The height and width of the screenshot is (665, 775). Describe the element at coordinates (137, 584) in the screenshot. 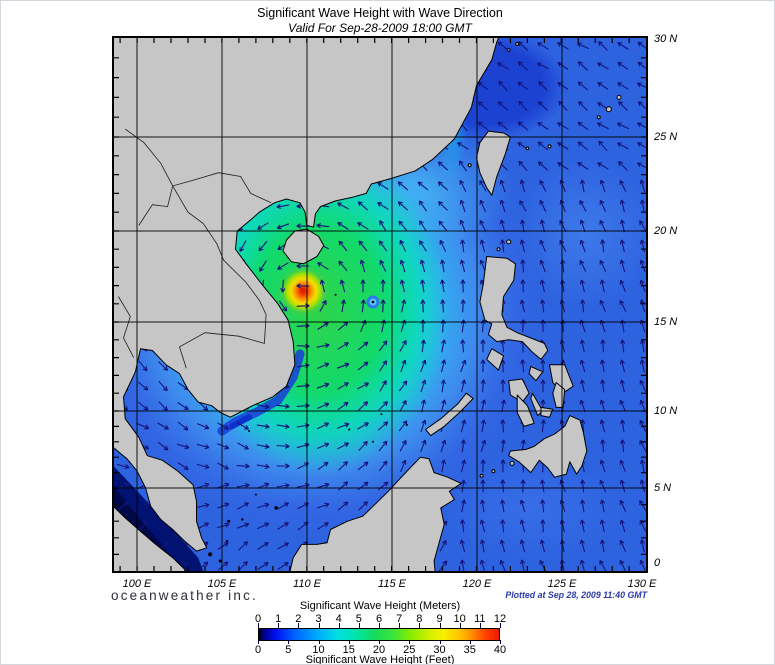

I see `lon-tick-label: 100 E` at that location.